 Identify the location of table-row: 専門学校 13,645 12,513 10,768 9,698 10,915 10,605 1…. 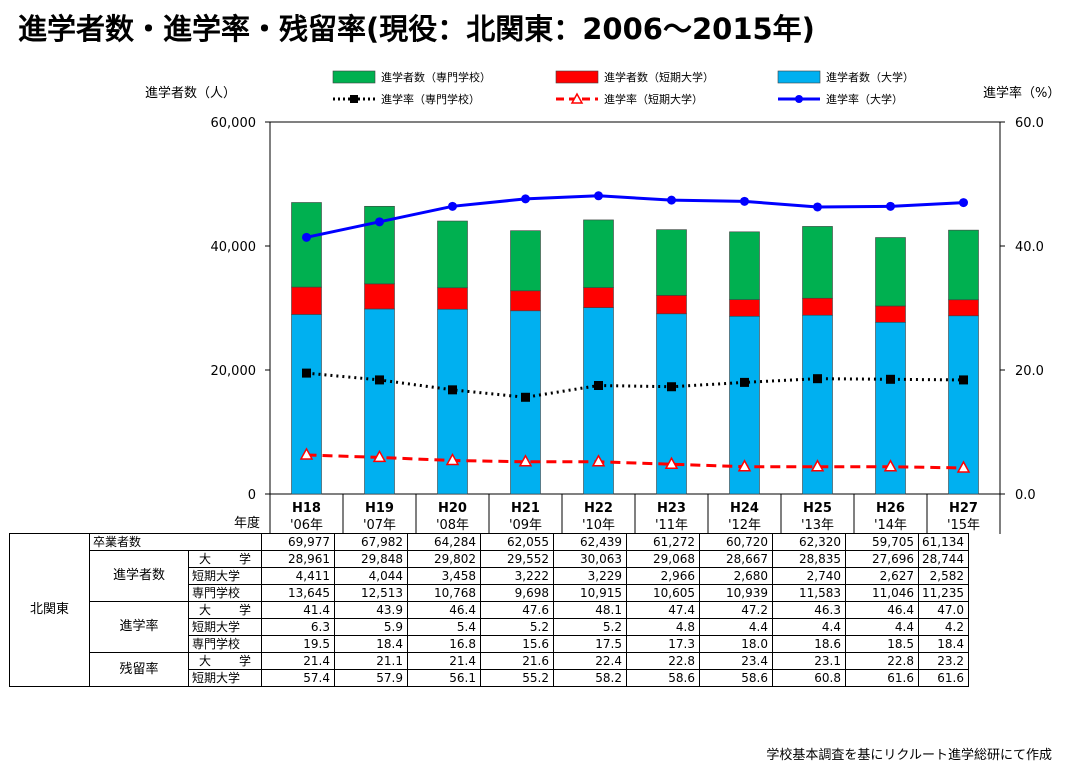
(489, 593).